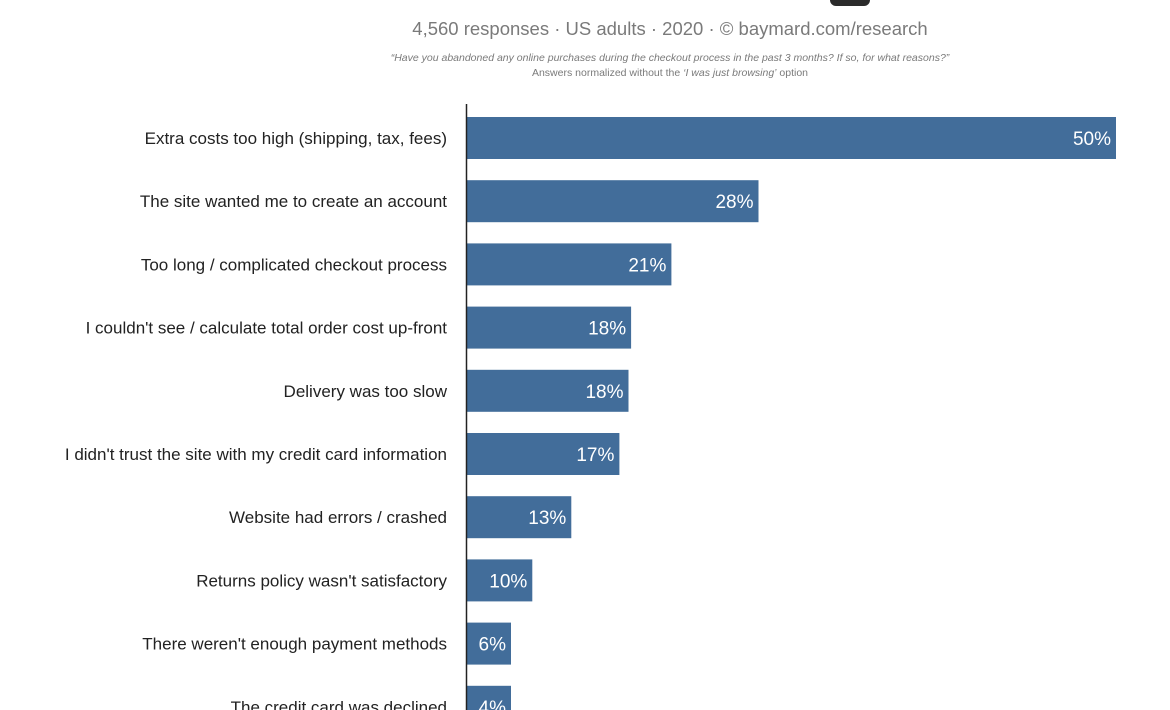  What do you see at coordinates (730, 73) in the screenshot?
I see `note-italic: ‘I was just browsing’` at bounding box center [730, 73].